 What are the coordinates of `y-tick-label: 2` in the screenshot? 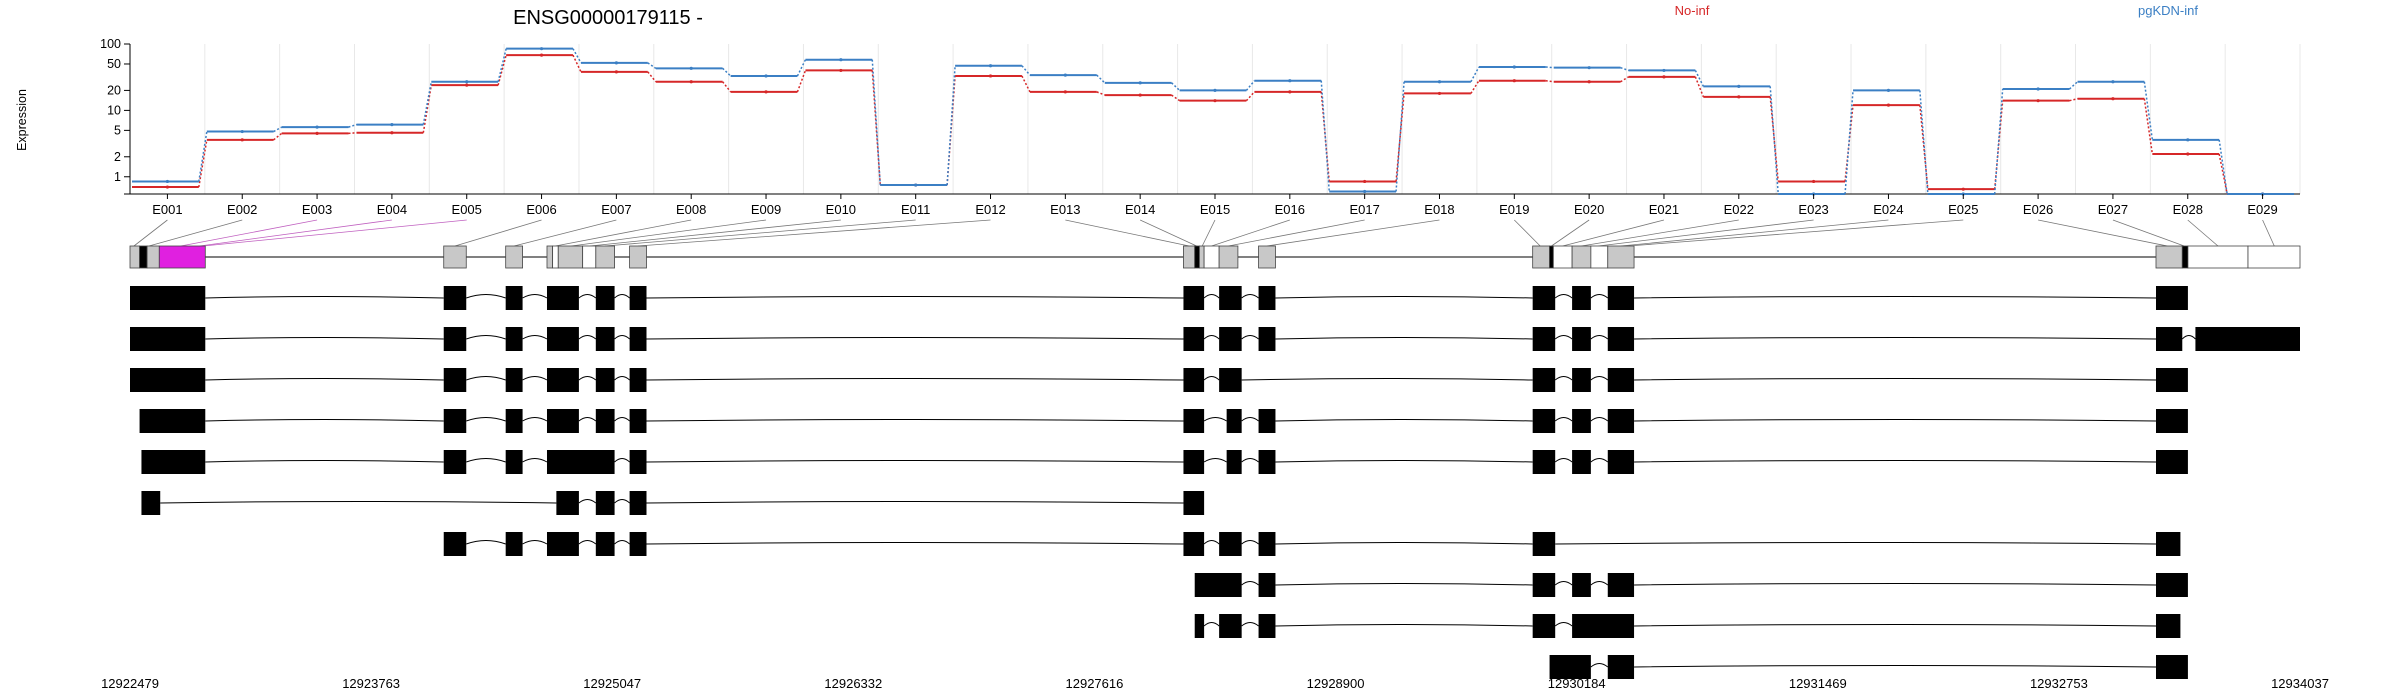 It's located at (117, 157).